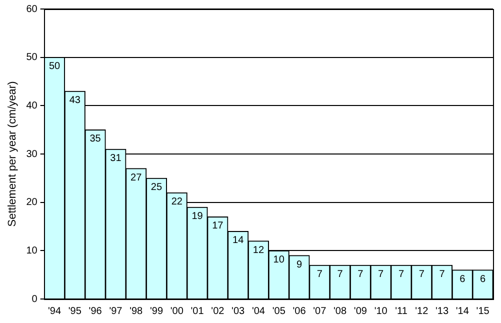 This screenshot has height=323, width=501. Describe the element at coordinates (177, 311) in the screenshot. I see `x-tick-label: '00` at that location.